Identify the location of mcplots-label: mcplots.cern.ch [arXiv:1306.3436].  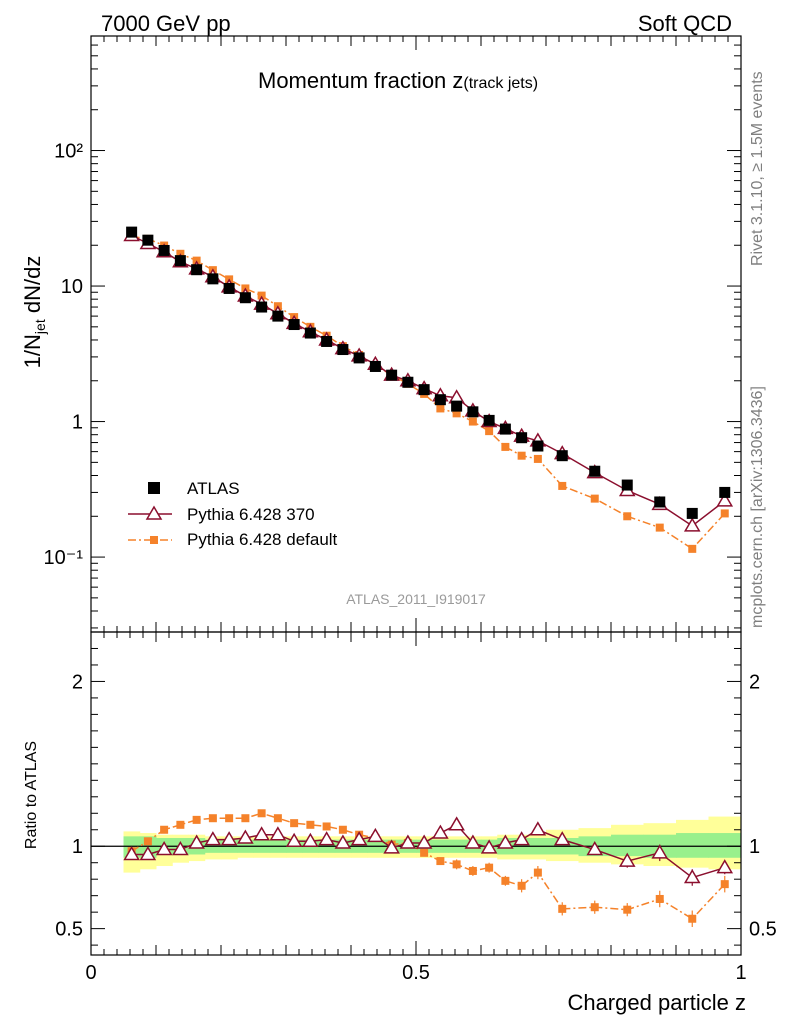
(757, 507).